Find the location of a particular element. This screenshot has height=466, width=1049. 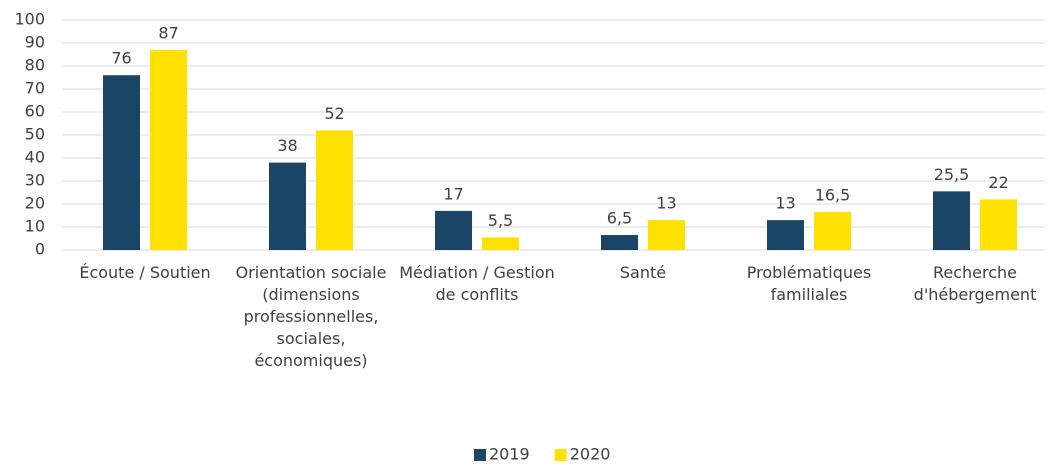

y-tick-label: 60 is located at coordinates (35, 111).